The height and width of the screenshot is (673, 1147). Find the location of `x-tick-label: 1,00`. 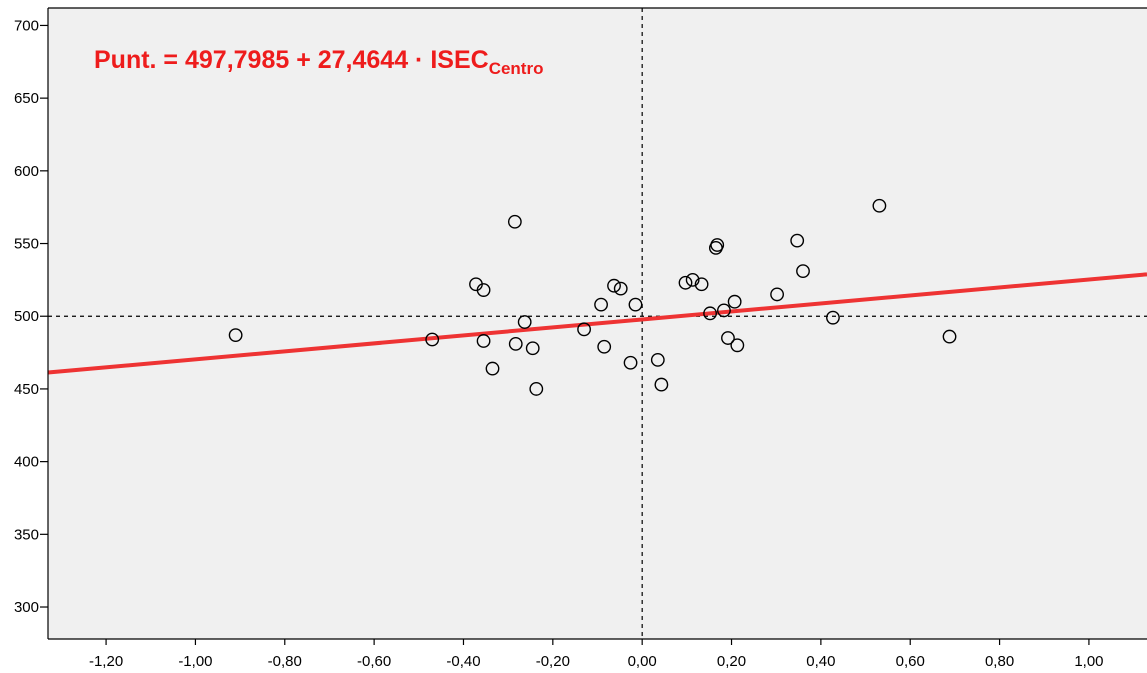

x-tick-label: 1,00 is located at coordinates (1088, 661).